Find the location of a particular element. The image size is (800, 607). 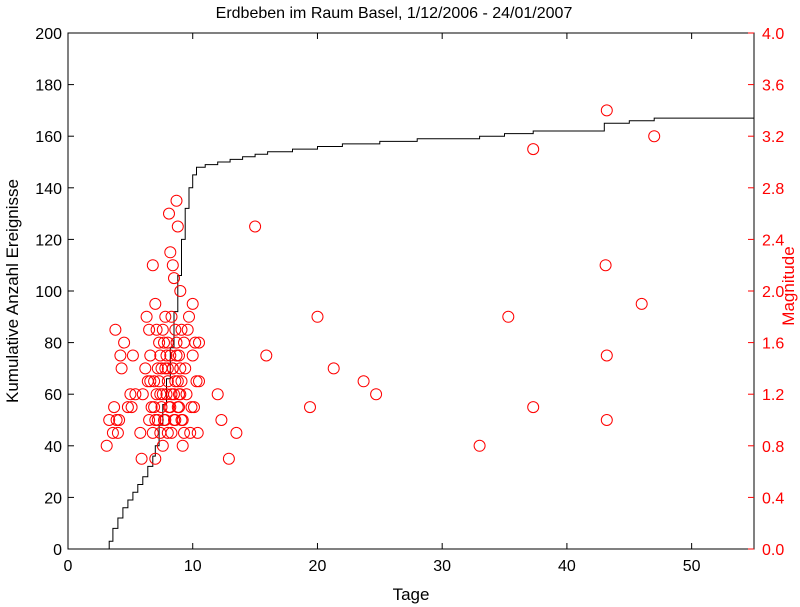

left-y-tick-label: 120 is located at coordinates (48, 240).